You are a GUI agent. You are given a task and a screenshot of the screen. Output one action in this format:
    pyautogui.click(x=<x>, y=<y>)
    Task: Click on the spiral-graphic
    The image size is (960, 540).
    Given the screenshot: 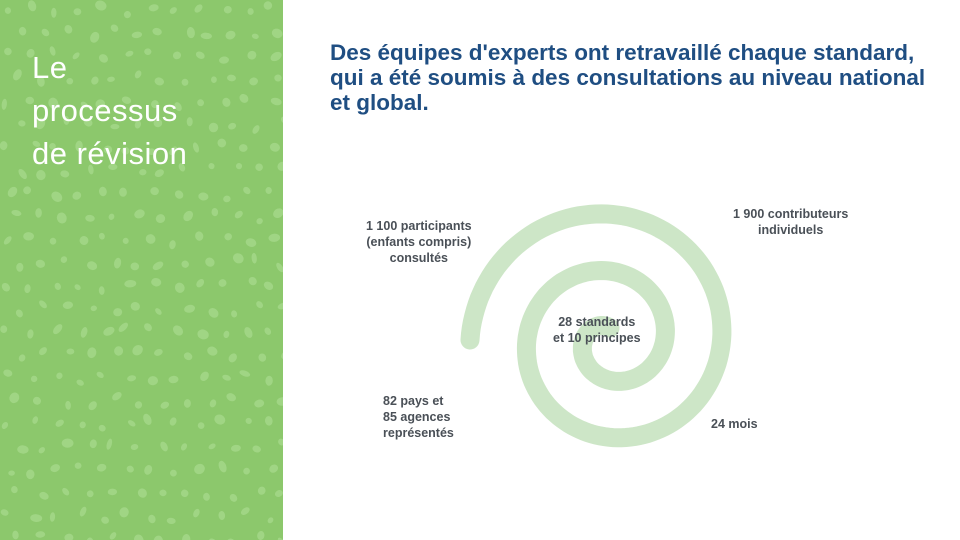 What is the action you would take?
    pyautogui.click(x=596, y=326)
    